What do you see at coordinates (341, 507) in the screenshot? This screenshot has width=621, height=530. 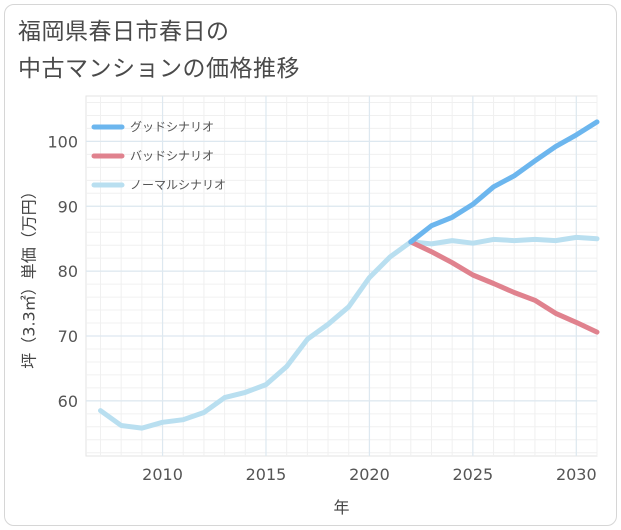 I see `x-axis-label: 年` at bounding box center [341, 507].